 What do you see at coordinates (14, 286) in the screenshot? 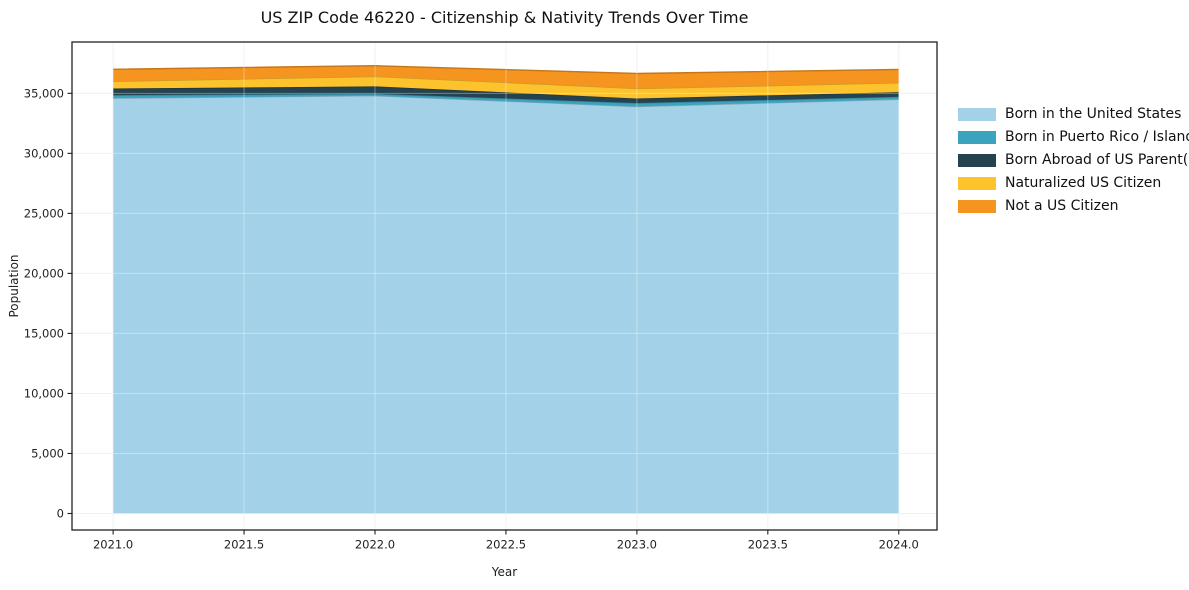
I see `y-axis-label: Population` at bounding box center [14, 286].